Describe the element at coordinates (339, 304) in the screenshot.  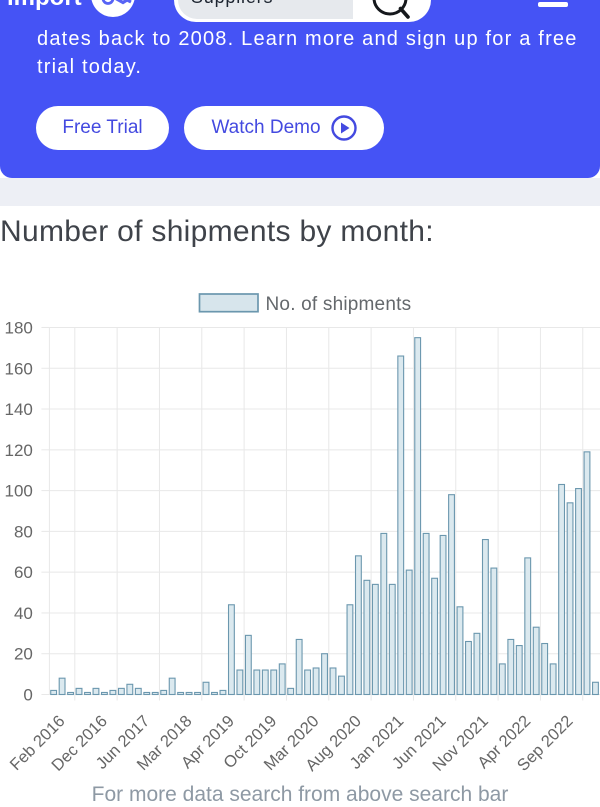
I see `svg-text: No. of shipments` at that location.